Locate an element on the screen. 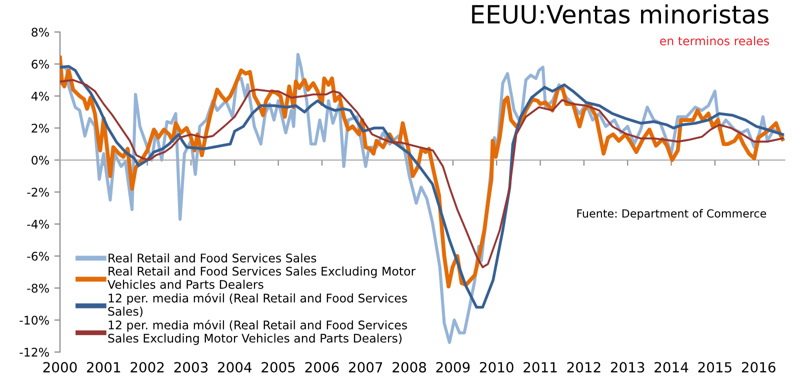 This screenshot has height=381, width=800. x-tick-label: 2000 is located at coordinates (60, 367).